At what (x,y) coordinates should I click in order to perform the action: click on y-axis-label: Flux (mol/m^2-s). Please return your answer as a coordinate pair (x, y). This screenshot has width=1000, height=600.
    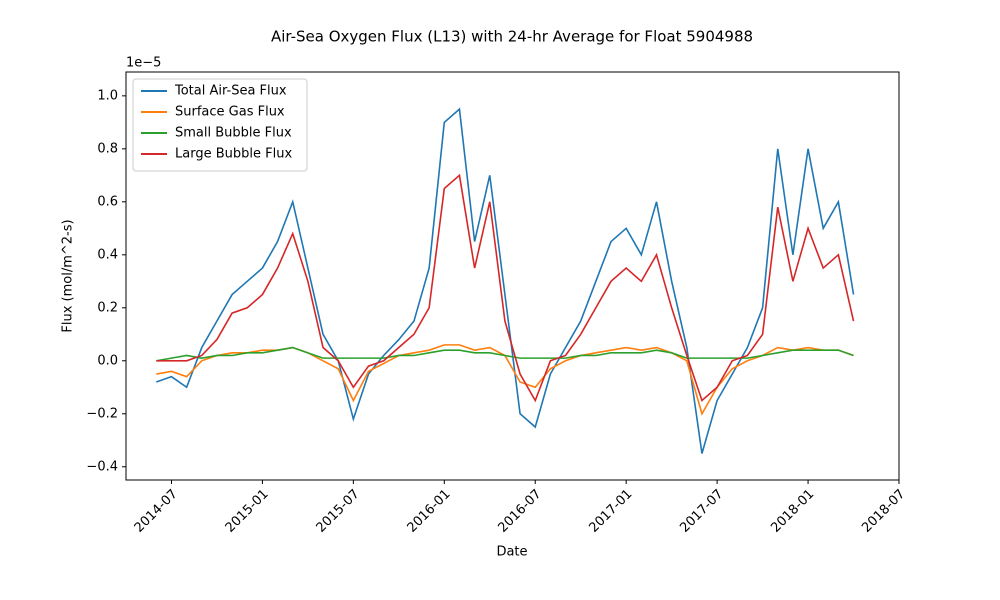
    Looking at the image, I should click on (68, 275).